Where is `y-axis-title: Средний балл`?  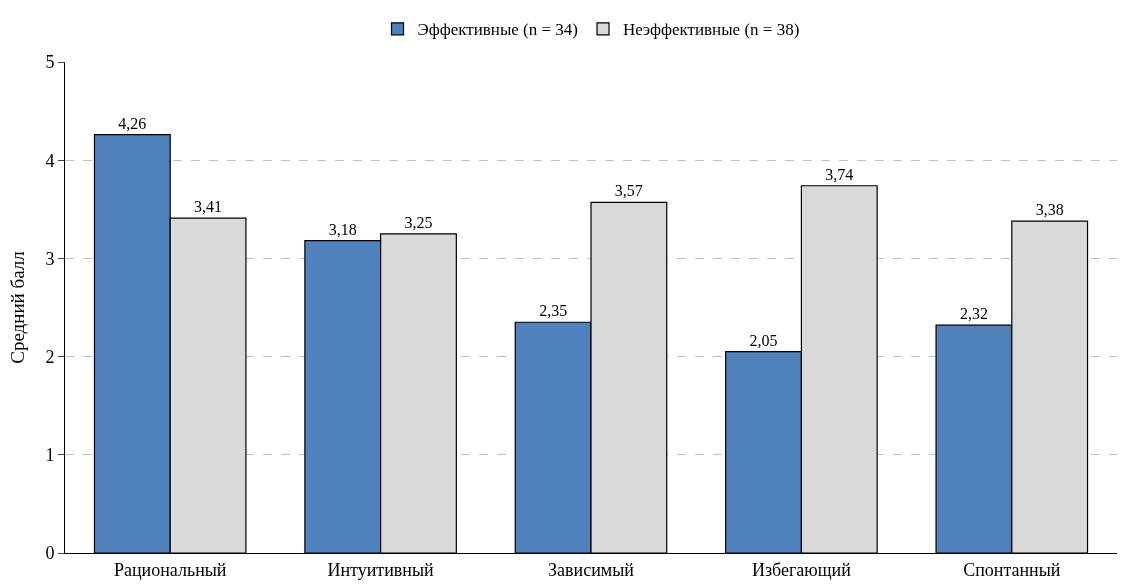 y-axis-title: Средний балл is located at coordinates (18, 307).